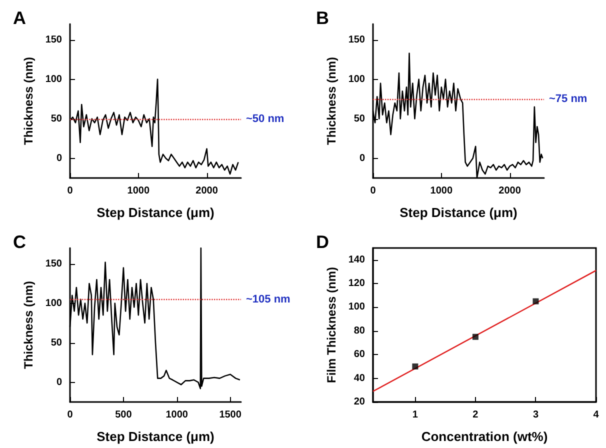  I want to click on x-axis-title: Concentration (wt%), so click(484, 436).